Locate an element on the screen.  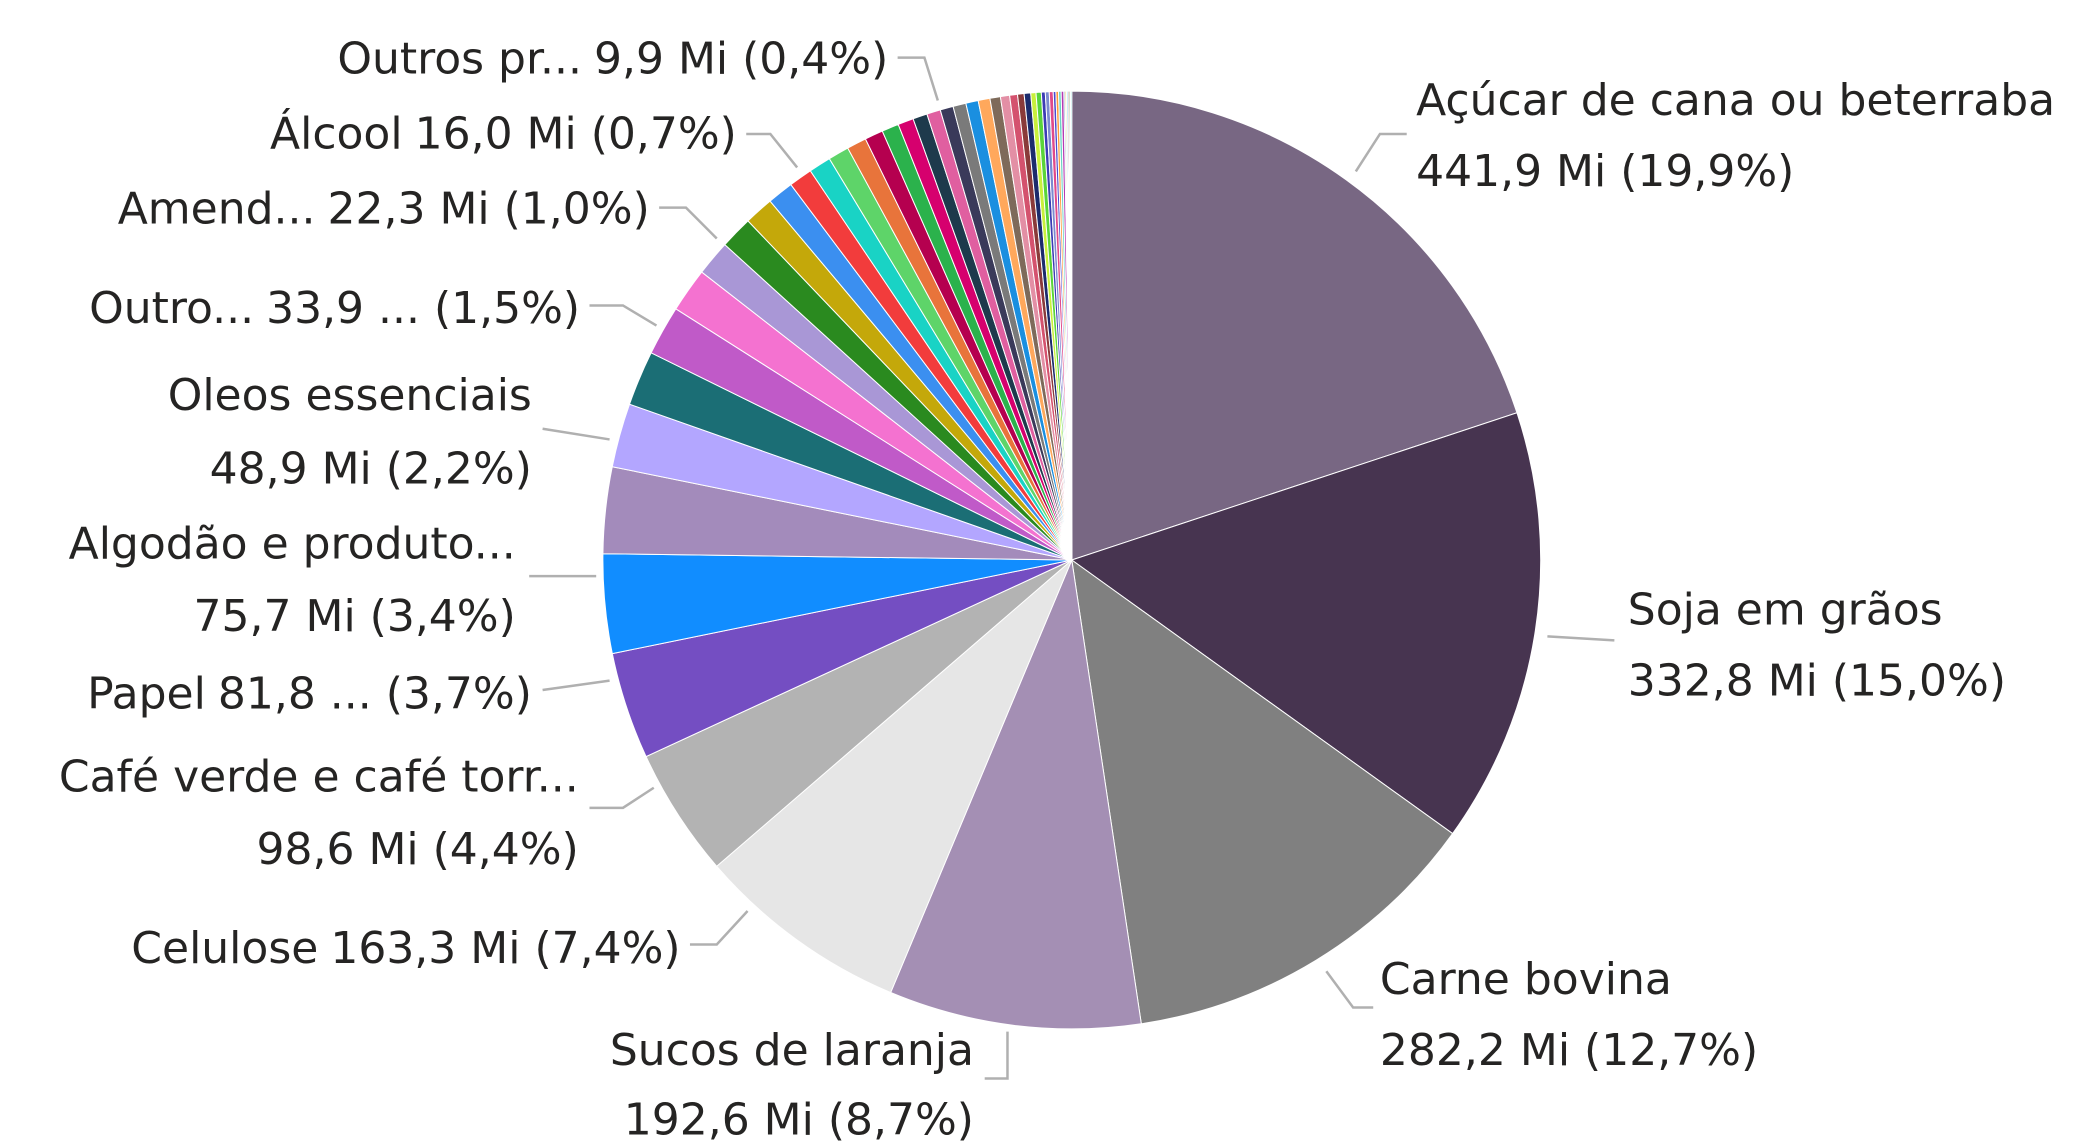
slice-value-label: 75,7 Mi (3,4%) is located at coordinates (355, 616).